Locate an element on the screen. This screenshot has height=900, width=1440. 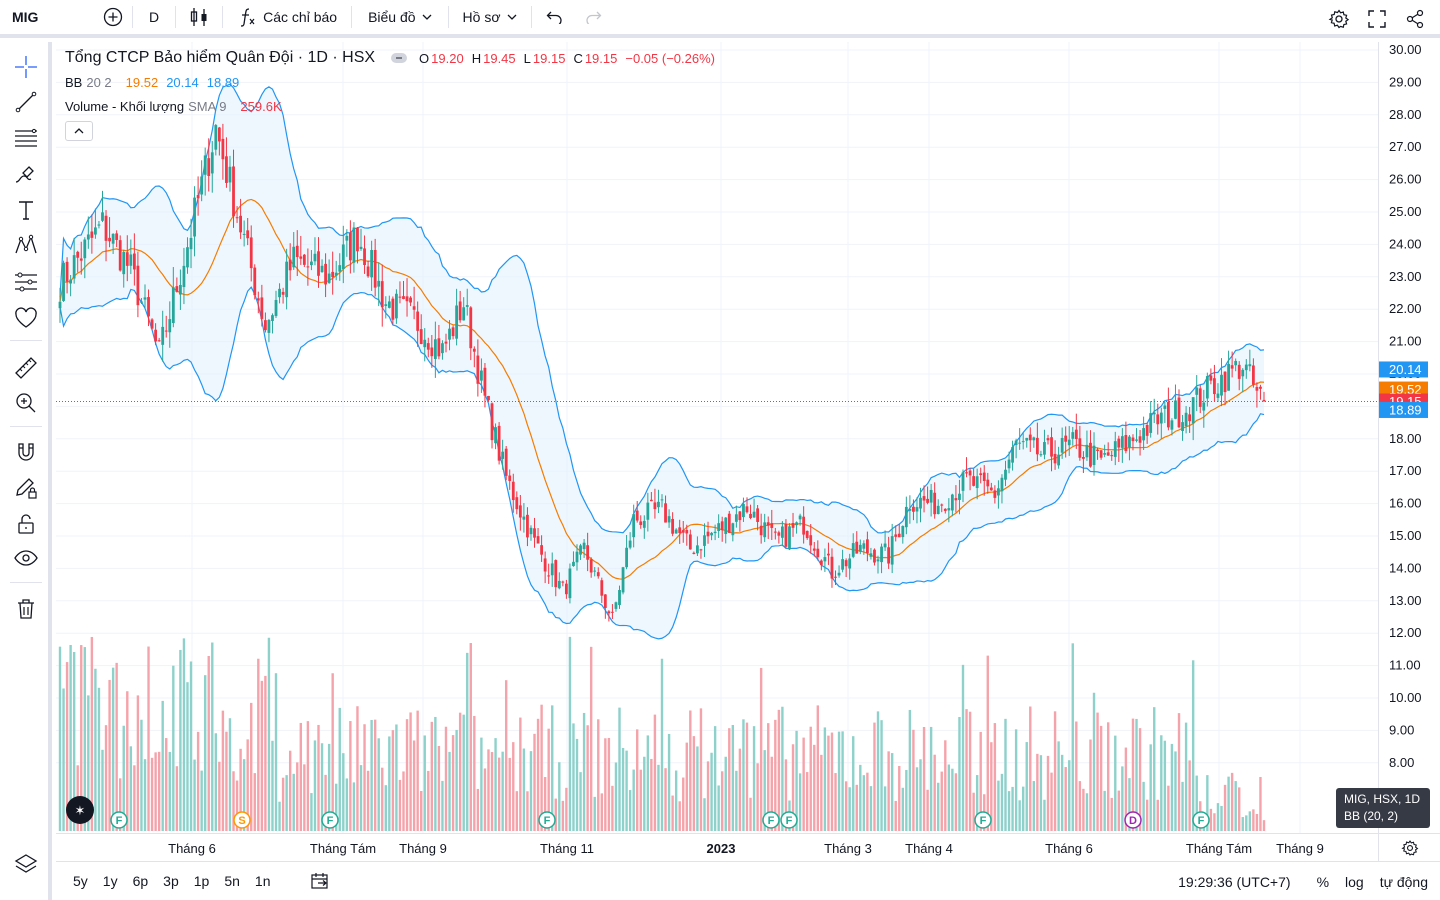
remove-drawings-button is located at coordinates (26, 609).